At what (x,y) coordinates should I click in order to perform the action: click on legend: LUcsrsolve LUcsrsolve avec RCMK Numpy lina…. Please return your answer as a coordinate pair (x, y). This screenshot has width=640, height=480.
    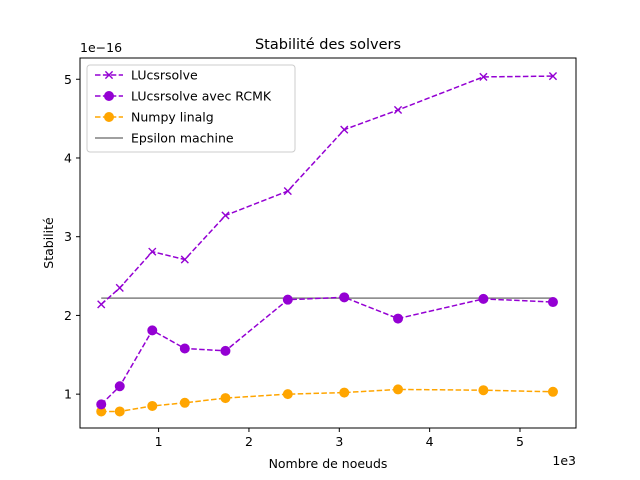
    Looking at the image, I should click on (191, 108).